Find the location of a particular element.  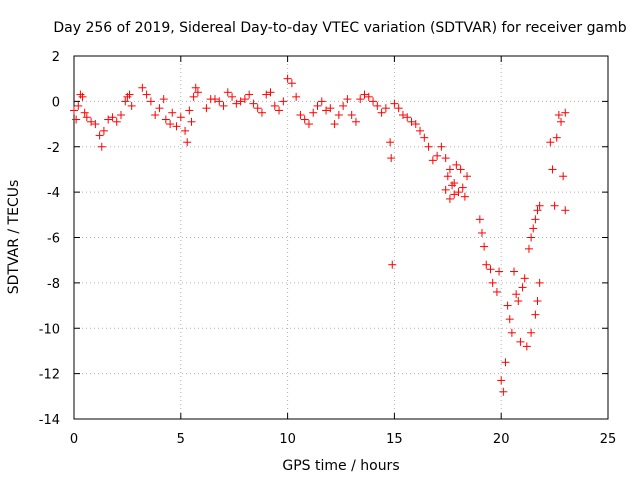

y-tick-label: -14 is located at coordinates (49, 420).